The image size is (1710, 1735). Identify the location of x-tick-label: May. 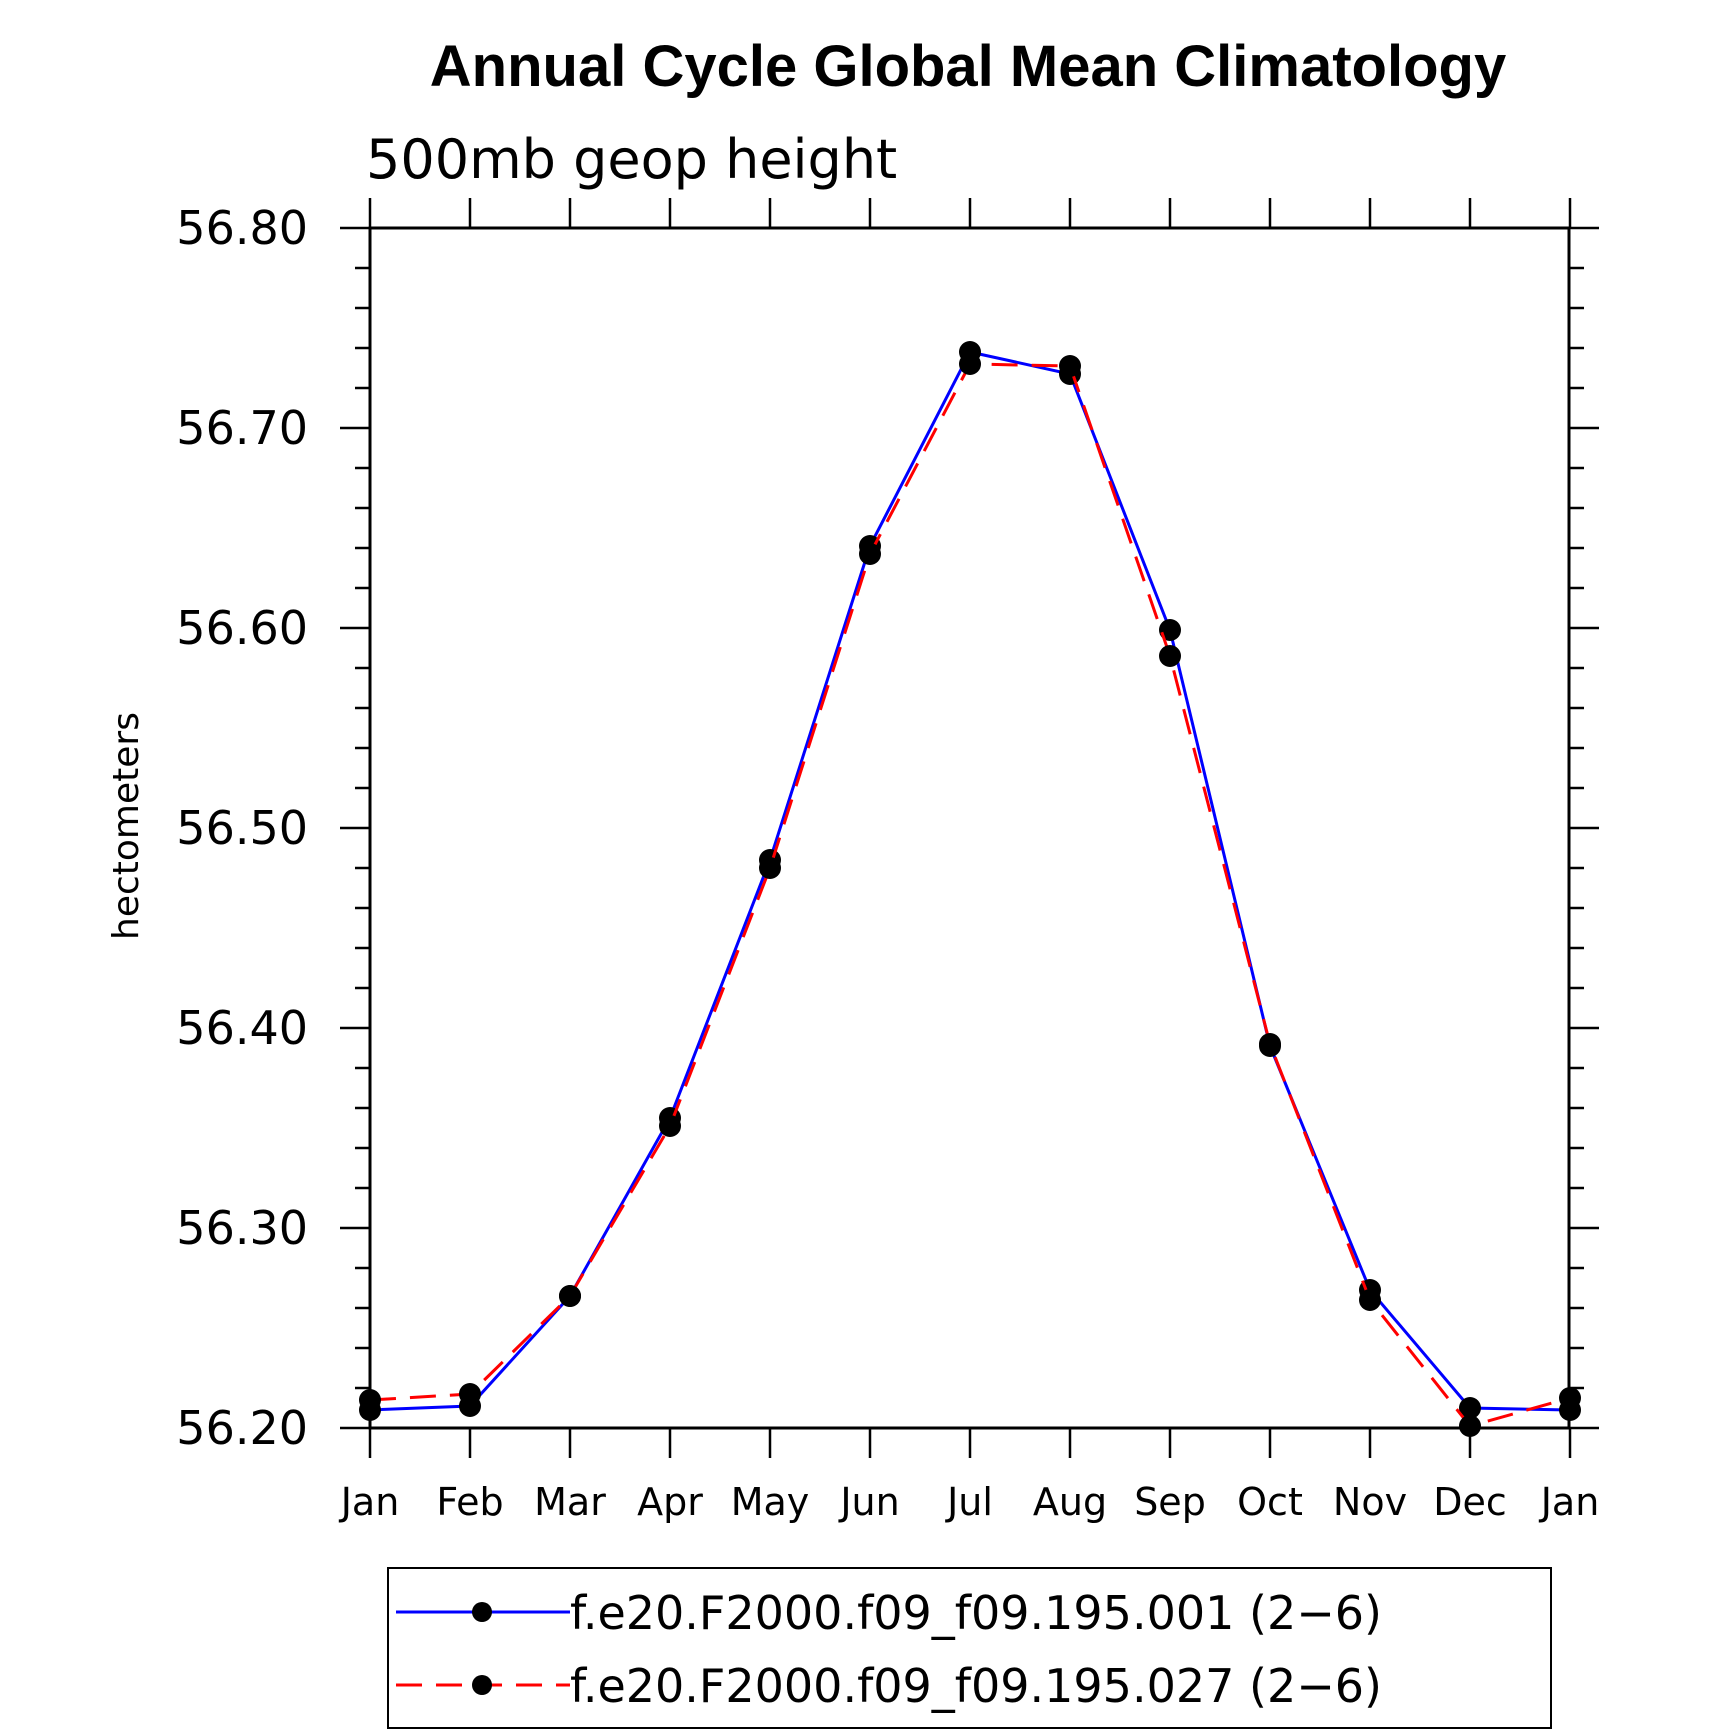
(770, 1502).